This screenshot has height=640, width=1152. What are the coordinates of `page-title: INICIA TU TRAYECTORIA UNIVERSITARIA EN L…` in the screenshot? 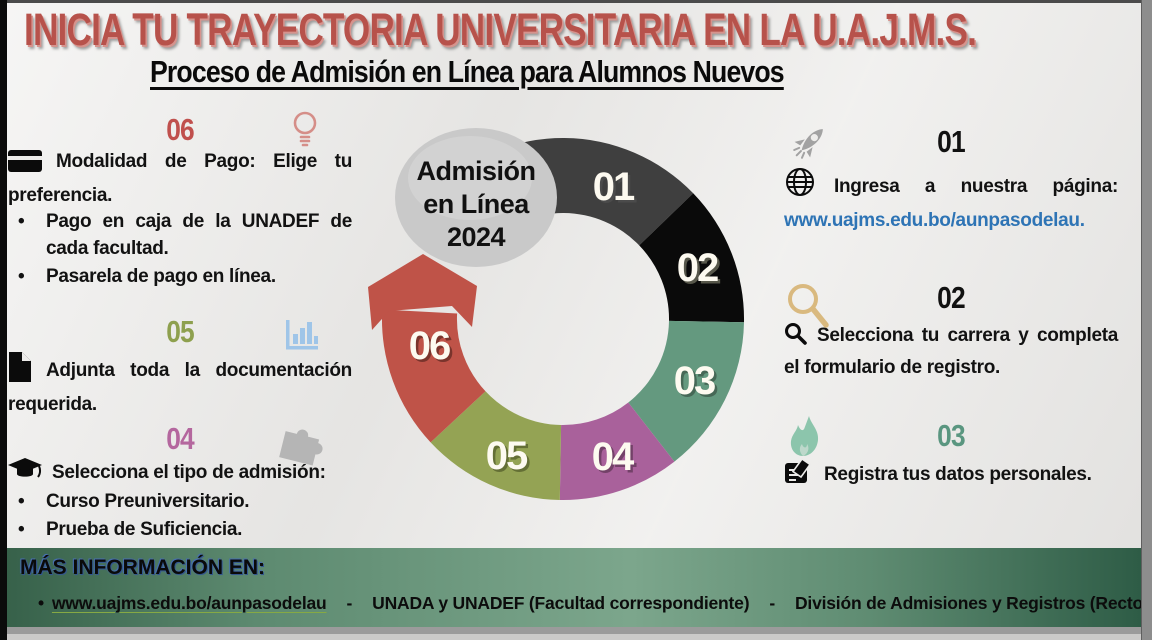 It's located at (500, 29).